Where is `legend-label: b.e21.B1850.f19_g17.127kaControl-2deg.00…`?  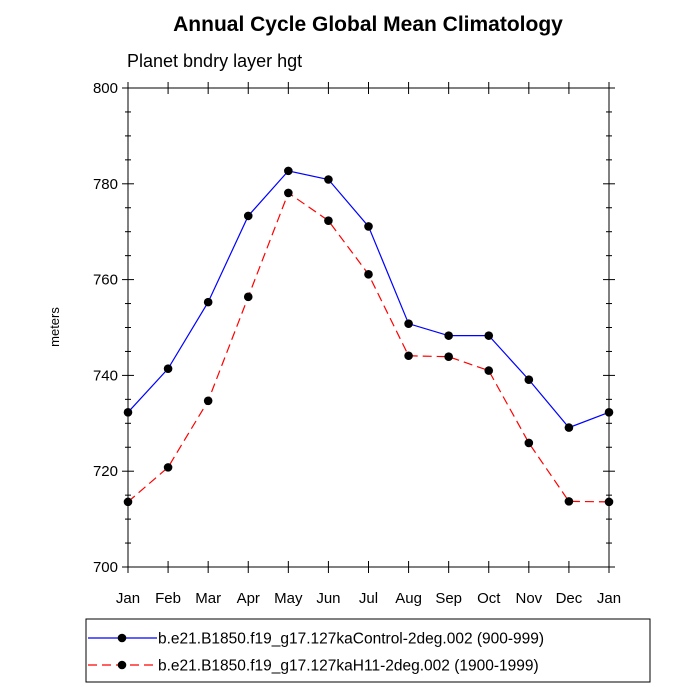
legend-label: b.e21.B1850.f19_g17.127kaControl-2deg.00… is located at coordinates (351, 639).